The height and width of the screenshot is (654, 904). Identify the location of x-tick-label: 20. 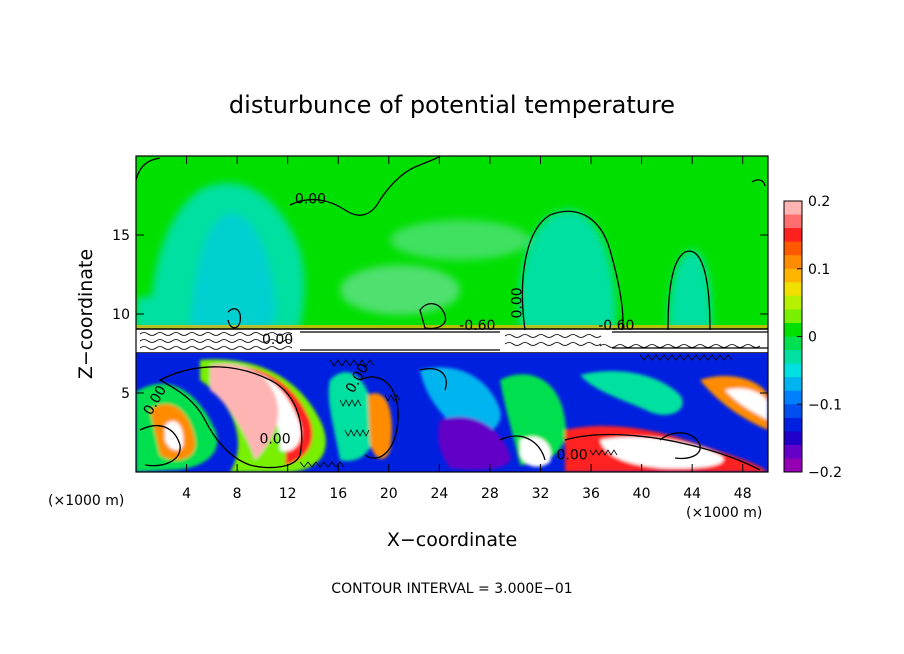
(389, 494).